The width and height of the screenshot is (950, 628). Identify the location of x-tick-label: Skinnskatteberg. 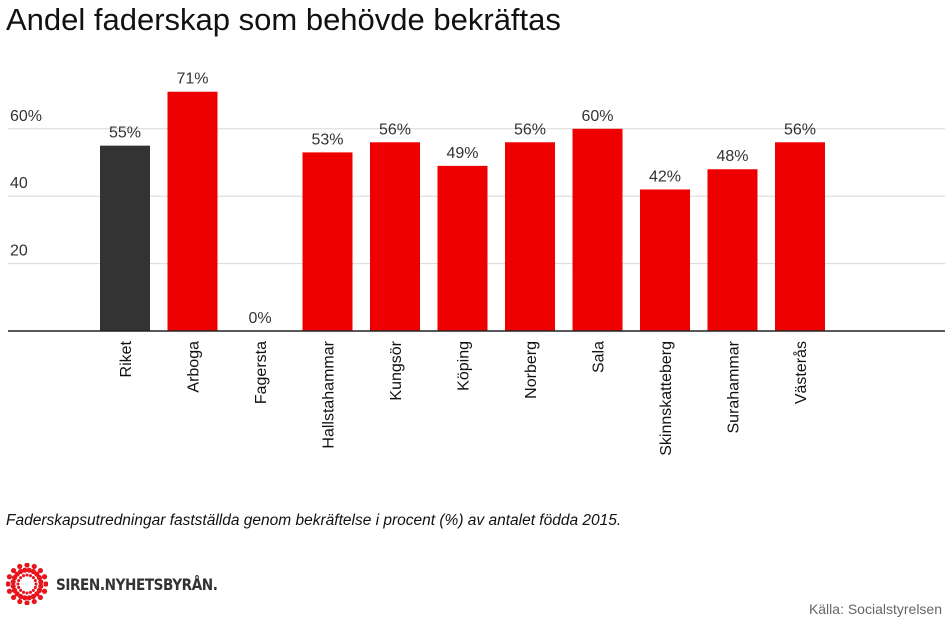
(666, 398).